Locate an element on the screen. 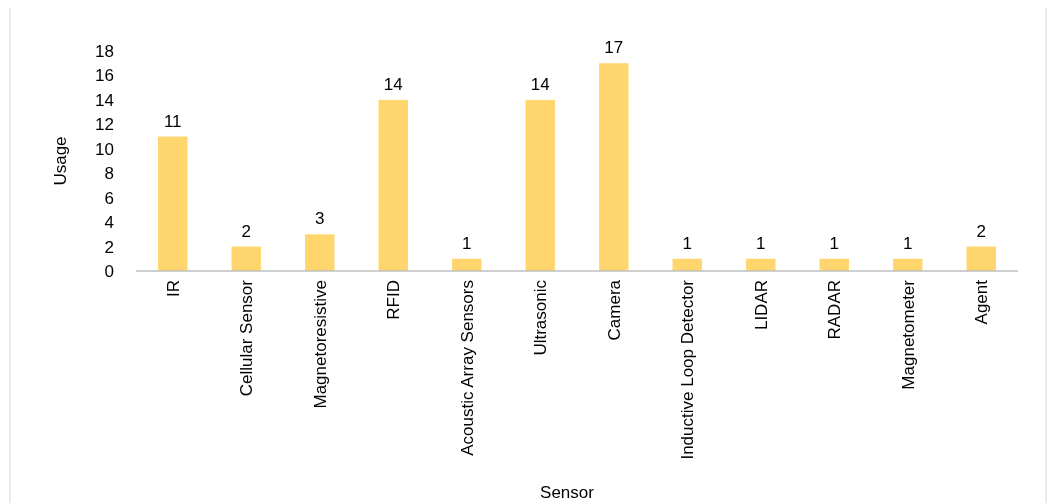 This screenshot has width=1048, height=503. x-tick-label: Inductive Loop Detector is located at coordinates (688, 369).